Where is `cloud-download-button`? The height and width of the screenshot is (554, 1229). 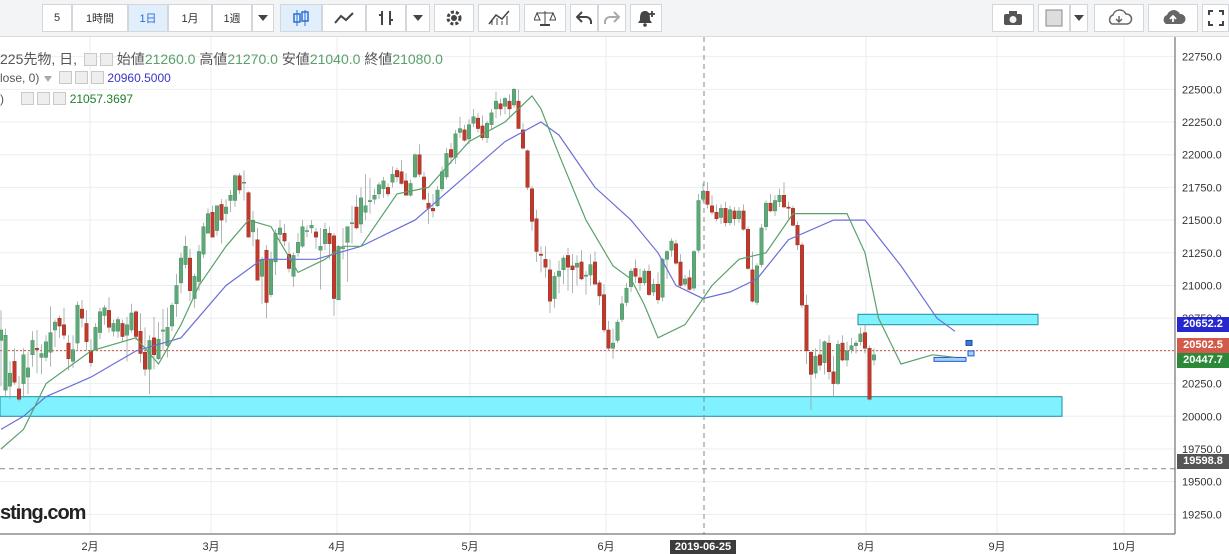 cloud-download-button is located at coordinates (1119, 18).